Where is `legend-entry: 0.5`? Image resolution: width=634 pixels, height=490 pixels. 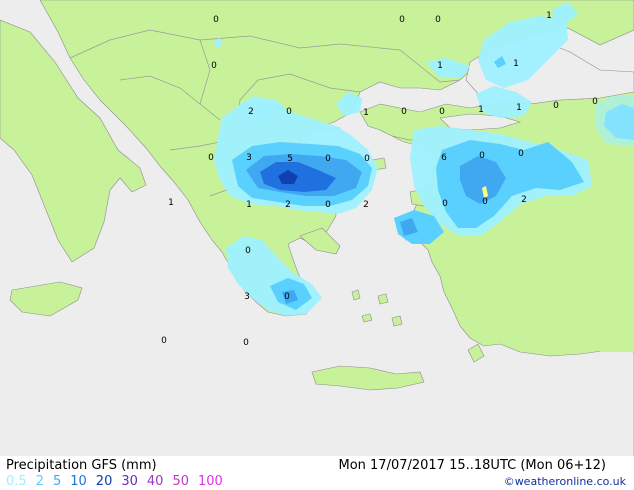 legend-entry: 0.5 is located at coordinates (16, 481).